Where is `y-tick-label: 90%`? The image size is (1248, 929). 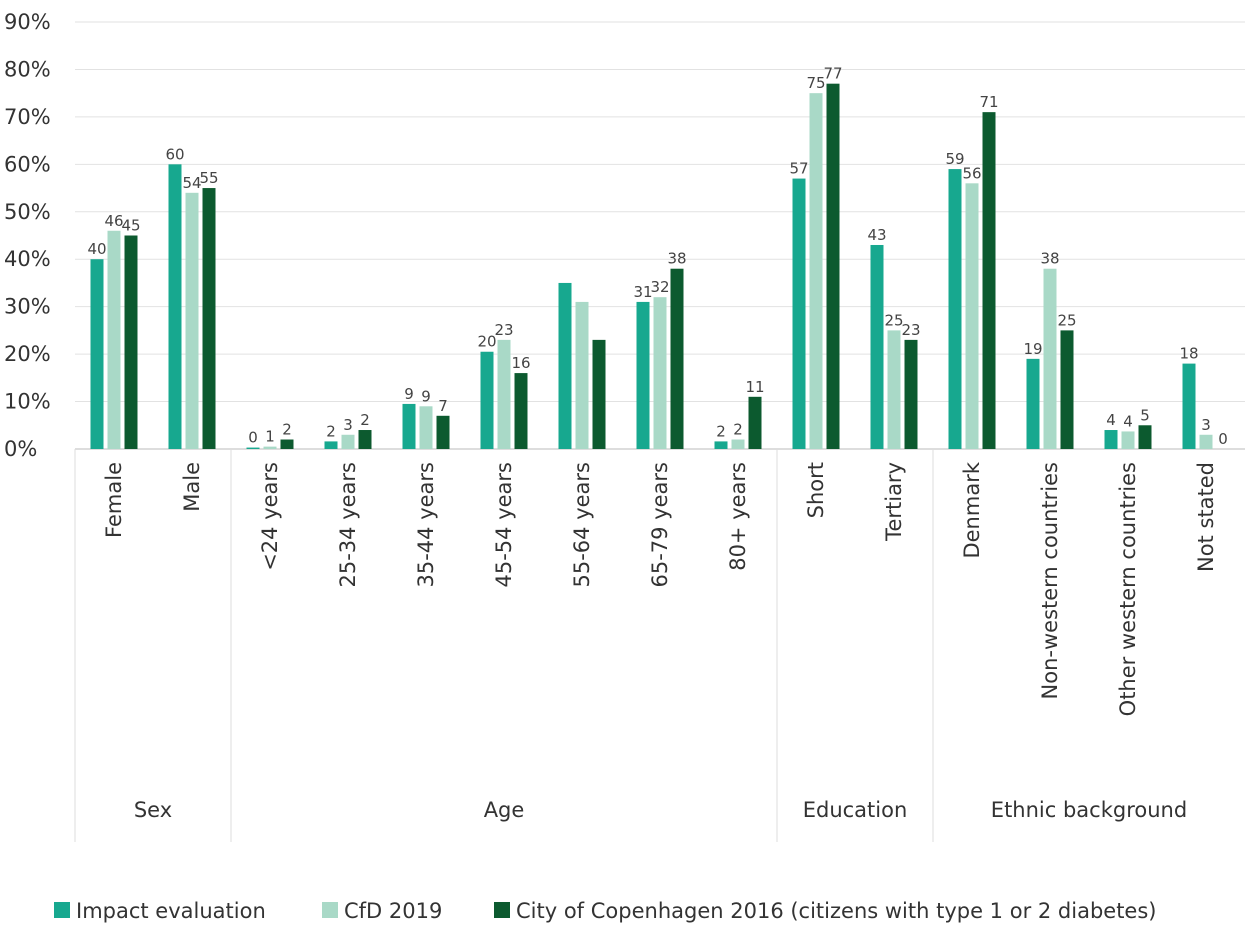
y-tick-label: 90% is located at coordinates (27, 22).